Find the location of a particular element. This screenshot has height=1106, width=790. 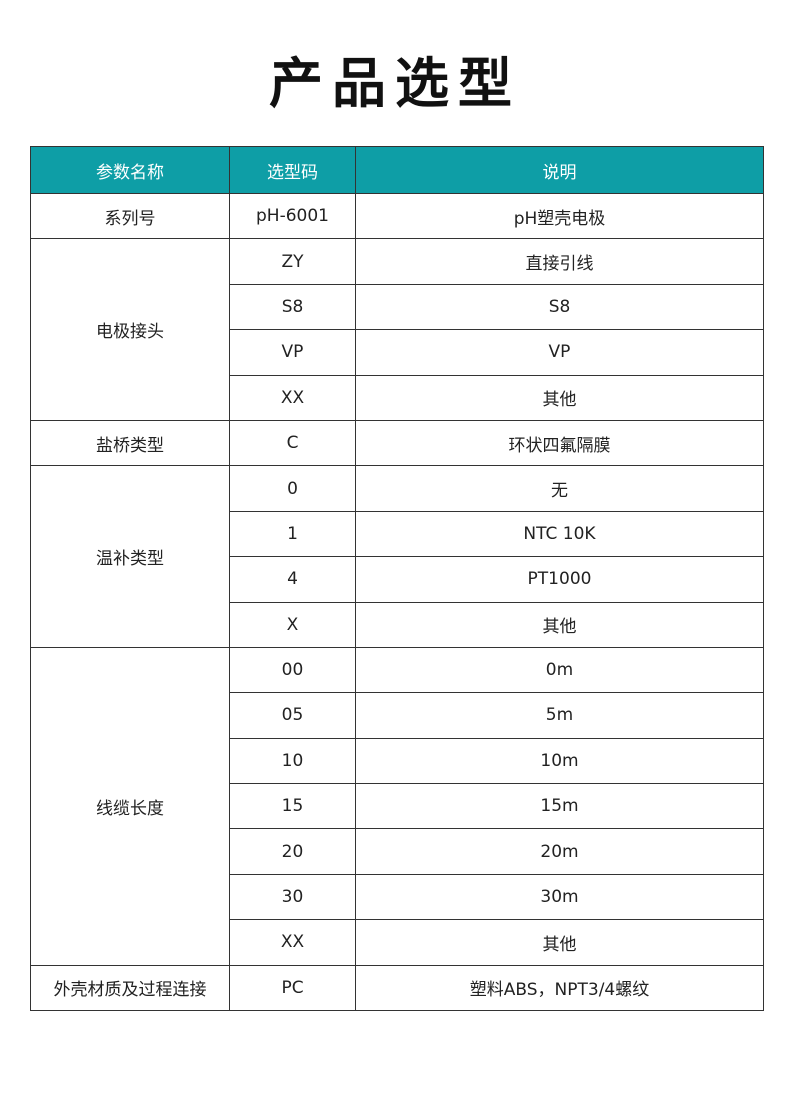

description-cell: 10m is located at coordinates (559, 761).